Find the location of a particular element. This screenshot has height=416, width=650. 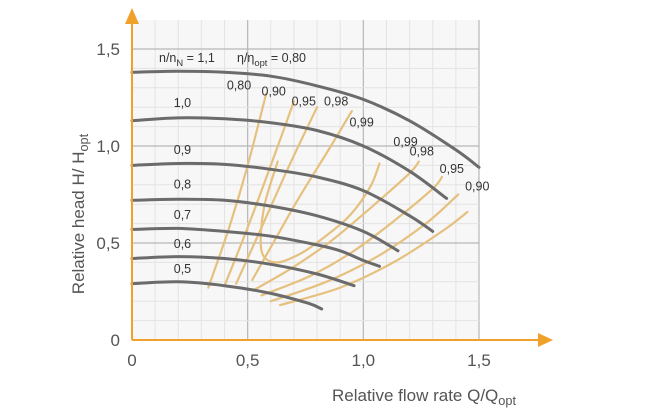

efficiency-curve-0-99-inner- is located at coordinates (320, 212).